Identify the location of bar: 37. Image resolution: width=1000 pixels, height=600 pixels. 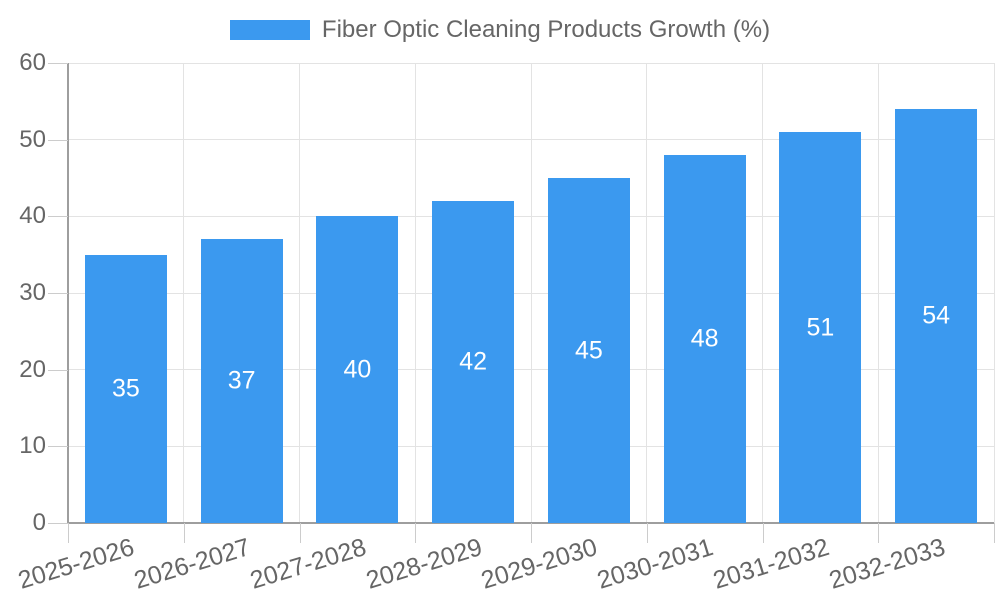
(241, 381).